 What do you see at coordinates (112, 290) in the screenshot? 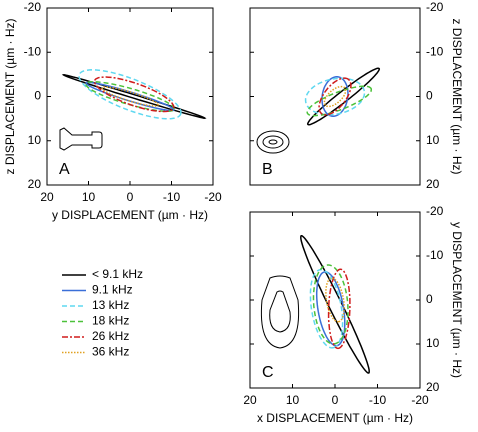
I see `legend-label: 9.1 kHz` at bounding box center [112, 290].